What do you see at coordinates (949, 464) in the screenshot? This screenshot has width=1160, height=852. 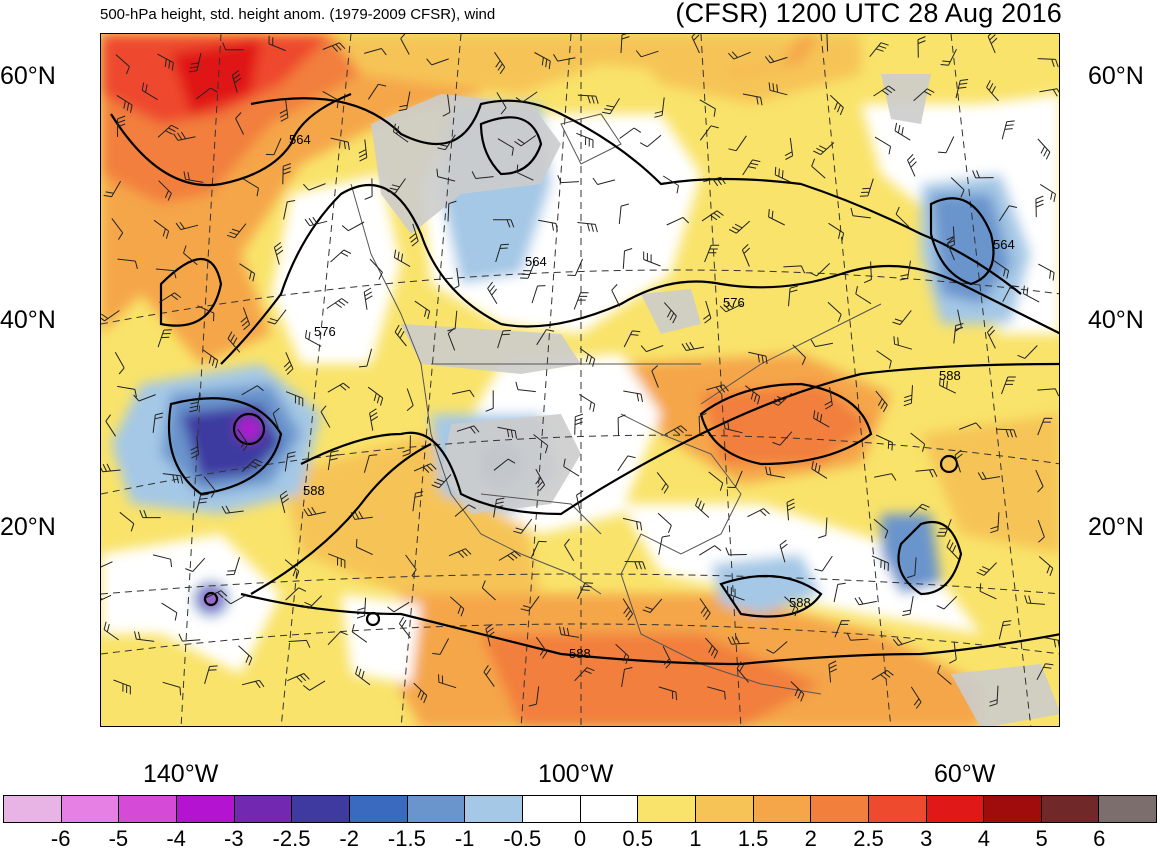 I see `contour-atlantic-small-low` at bounding box center [949, 464].